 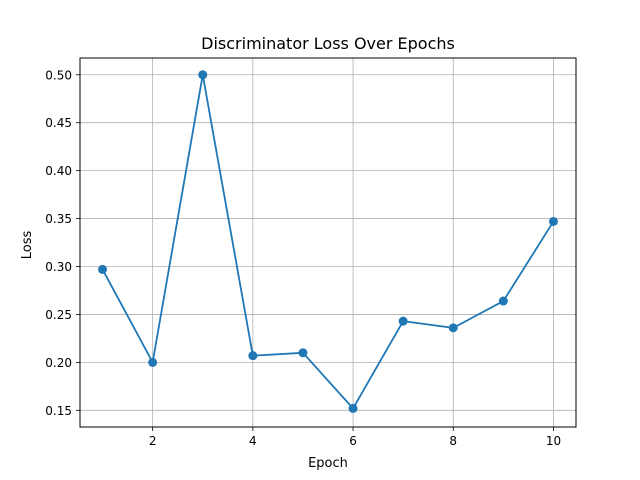 I want to click on x-tick-label: 8, so click(x=453, y=441).